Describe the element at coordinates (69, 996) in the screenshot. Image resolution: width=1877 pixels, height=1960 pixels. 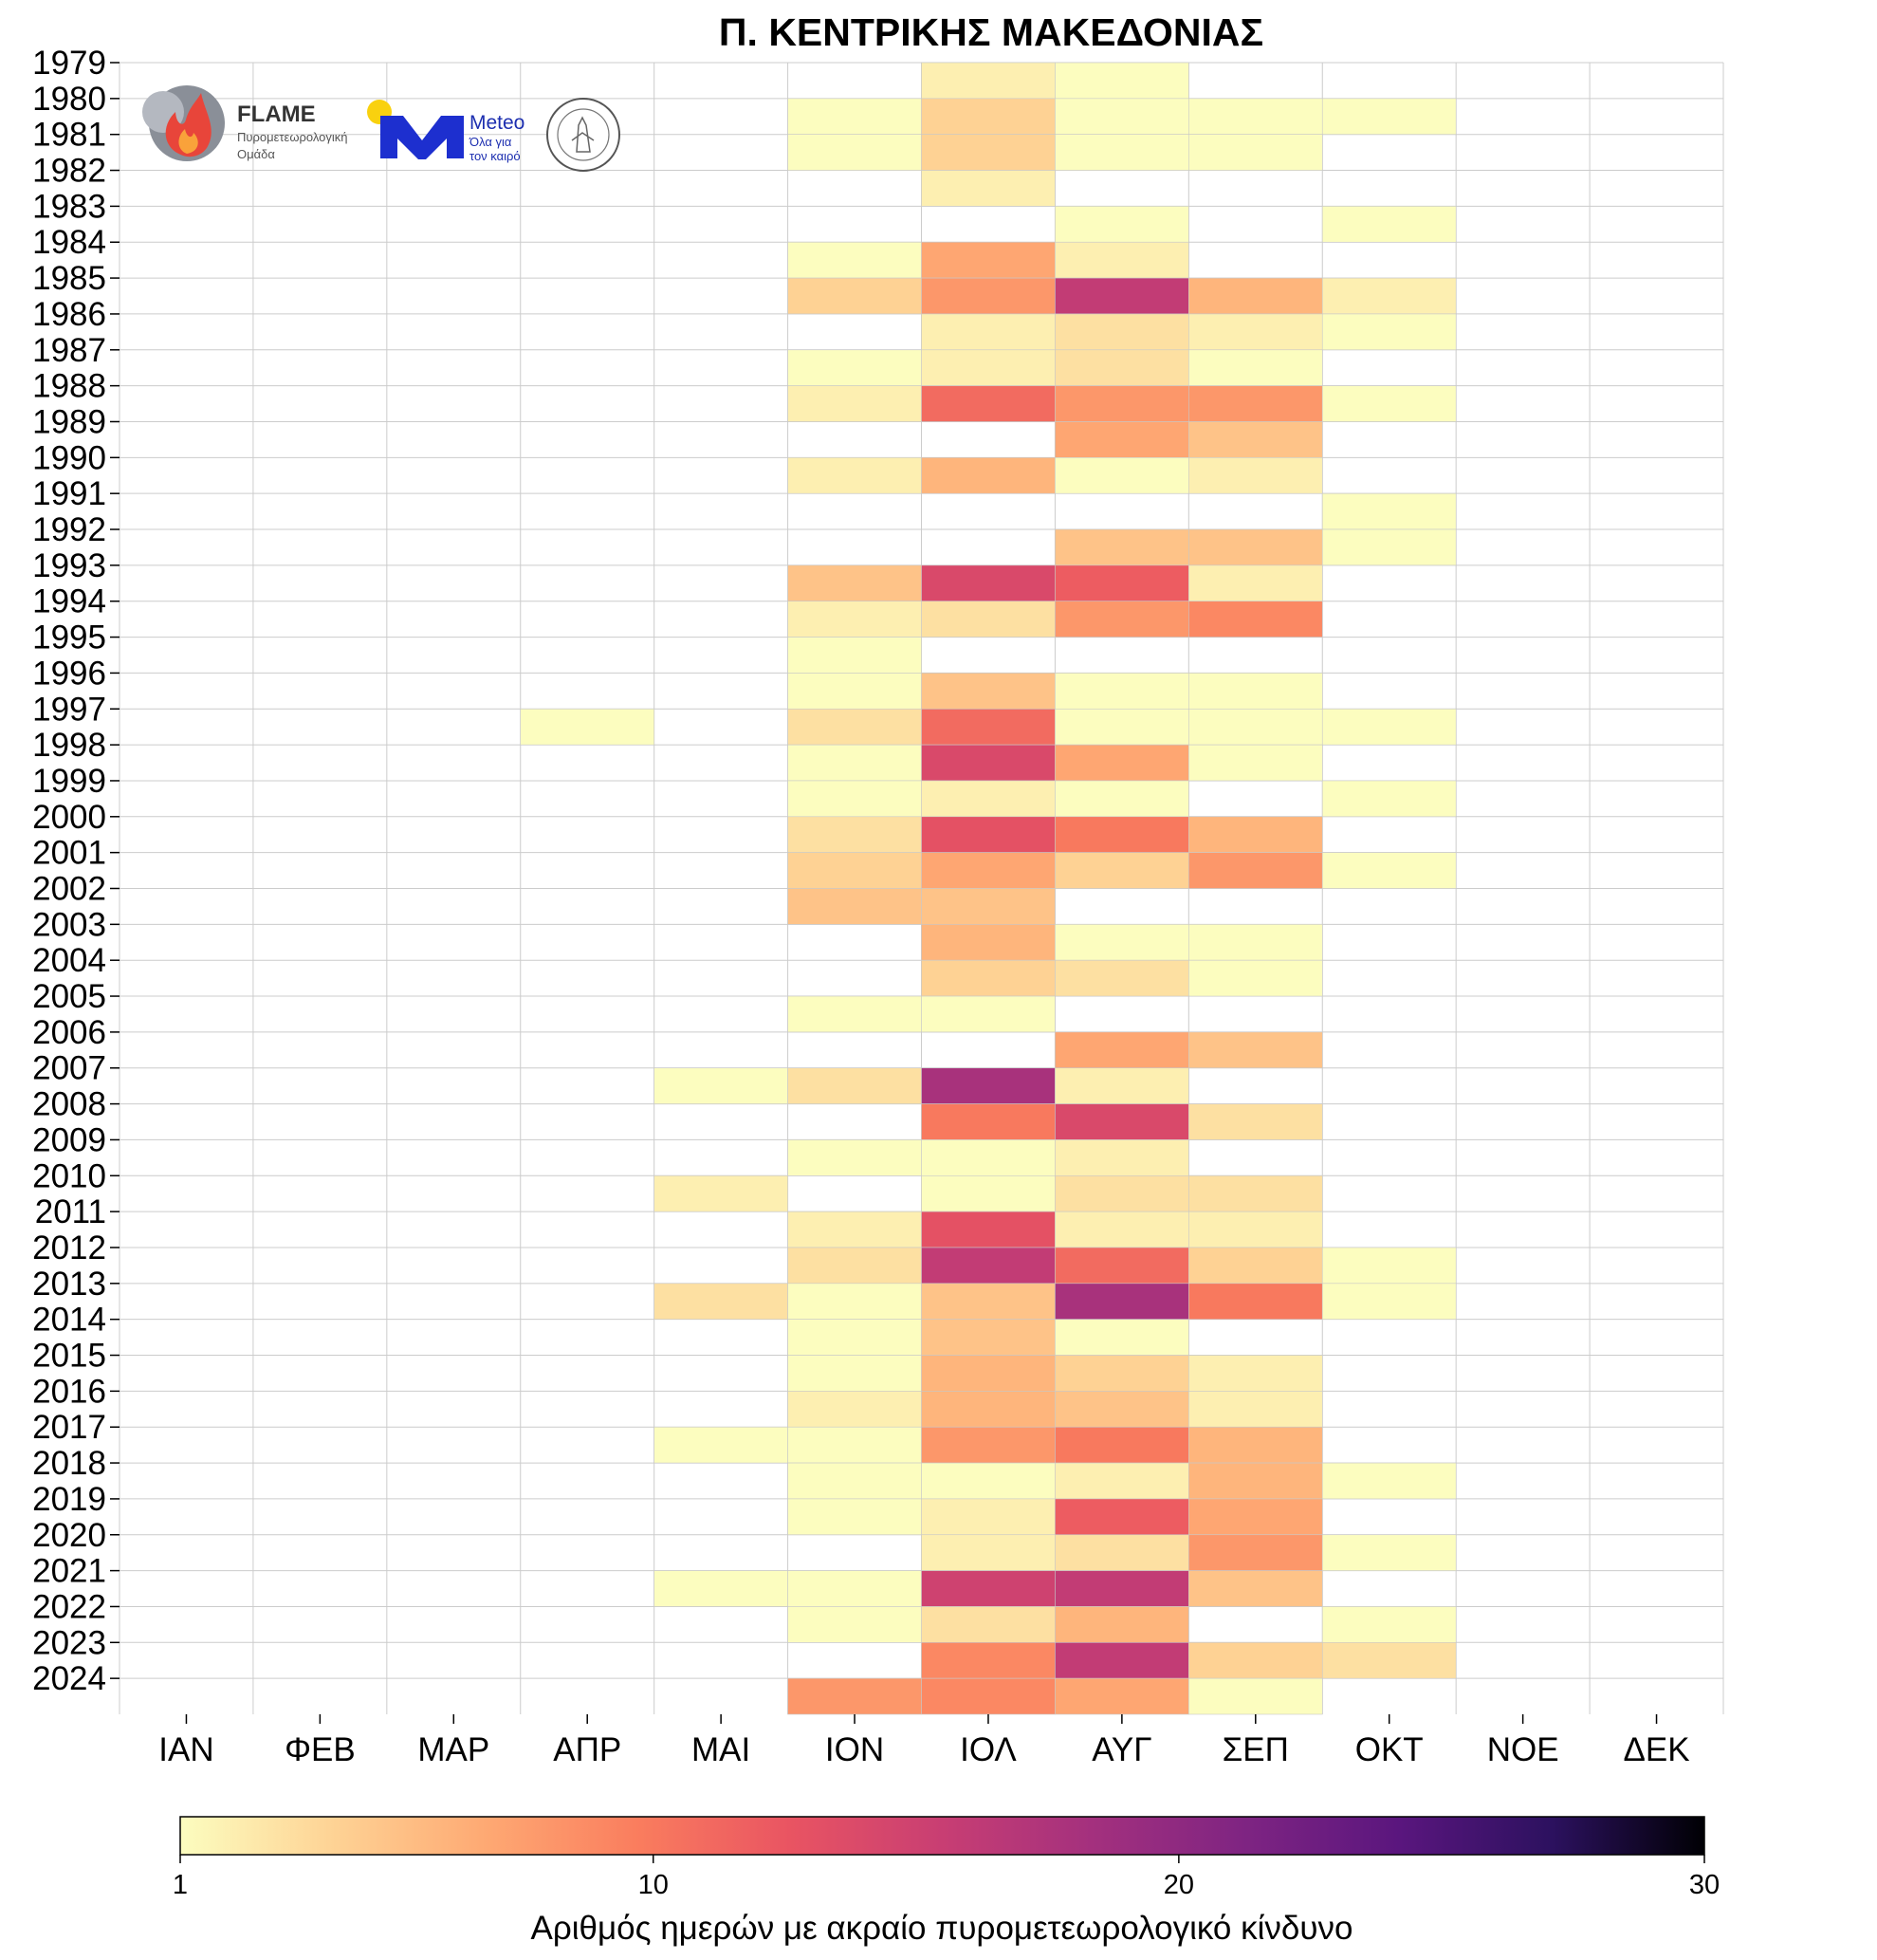
I see `y-tick-label: 2005` at that location.